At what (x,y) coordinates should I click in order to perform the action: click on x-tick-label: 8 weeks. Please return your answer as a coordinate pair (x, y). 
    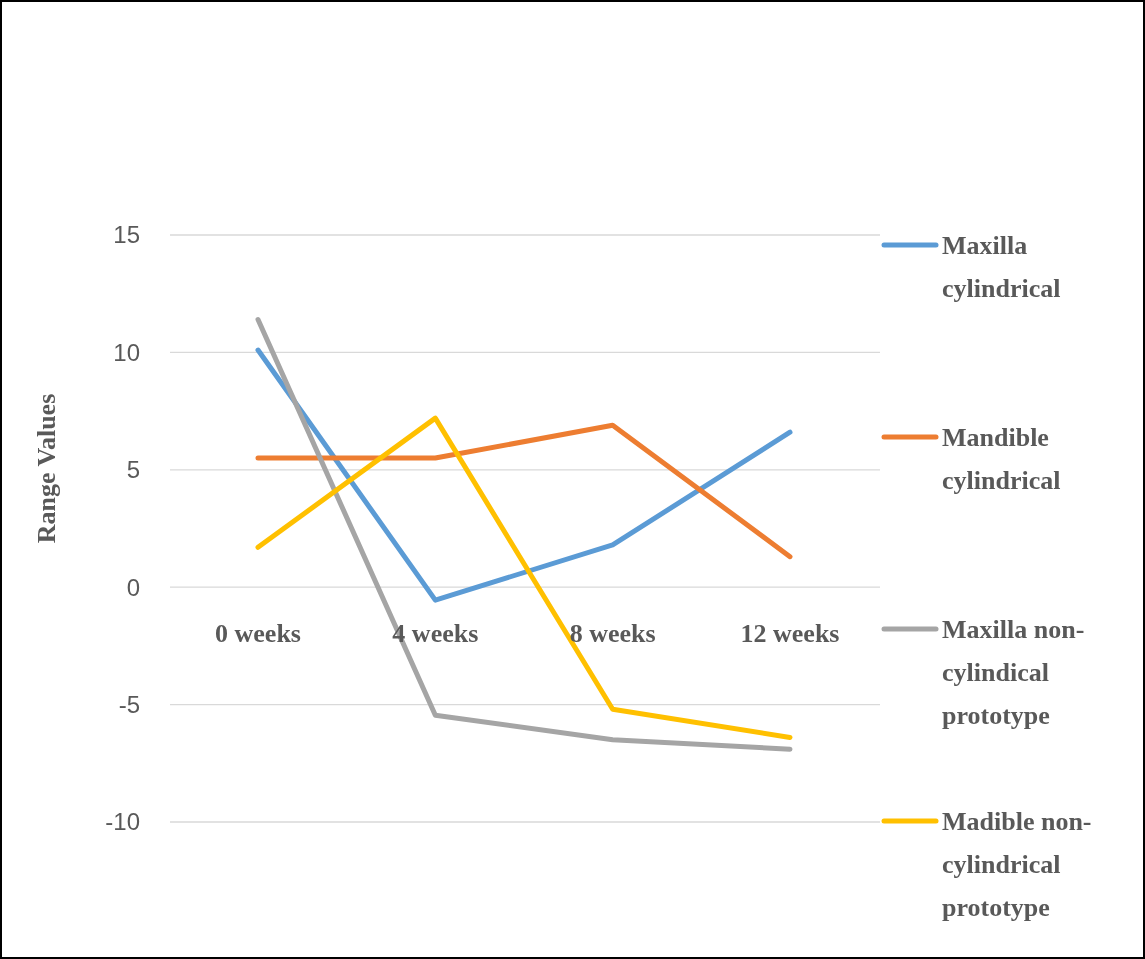
    Looking at the image, I should click on (612, 633).